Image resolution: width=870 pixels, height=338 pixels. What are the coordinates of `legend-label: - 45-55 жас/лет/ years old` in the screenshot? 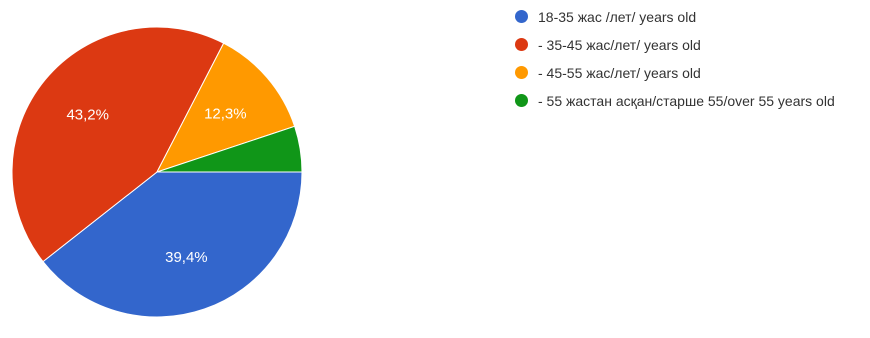 It's located at (619, 73).